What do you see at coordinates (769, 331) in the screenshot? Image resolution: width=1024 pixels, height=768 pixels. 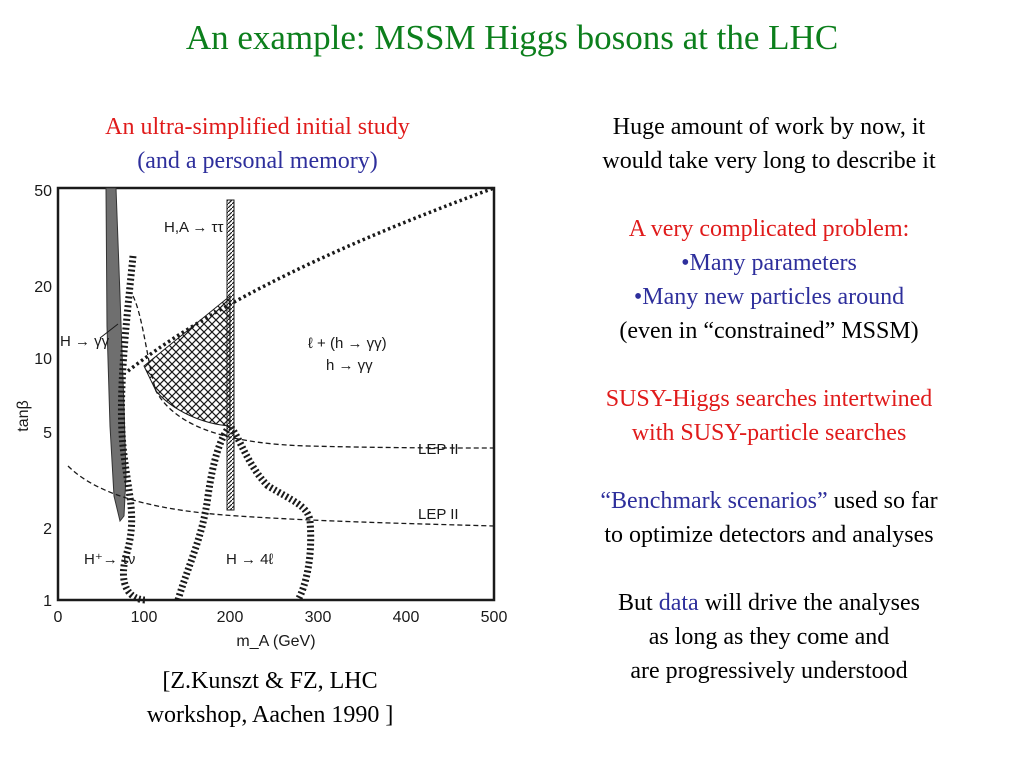 I see `p2-line4: (even in “constrained” MSSM)` at bounding box center [769, 331].